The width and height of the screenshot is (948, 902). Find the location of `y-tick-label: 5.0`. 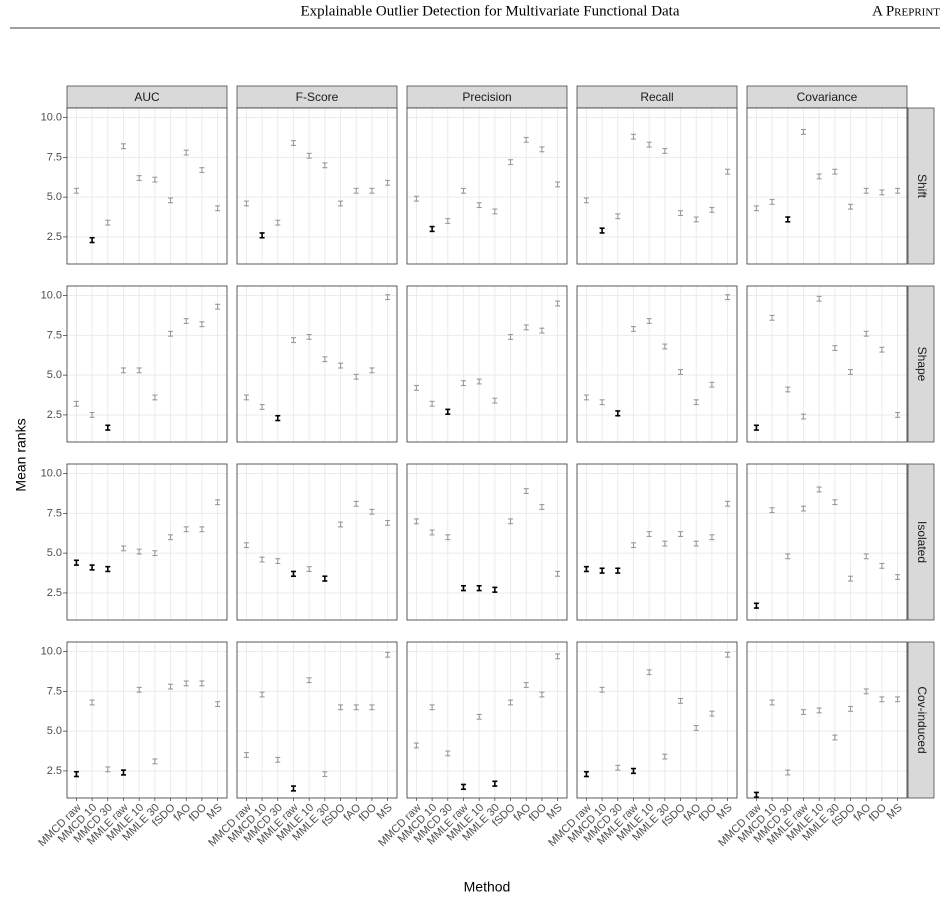

y-tick-label: 5.0 is located at coordinates (54, 197).